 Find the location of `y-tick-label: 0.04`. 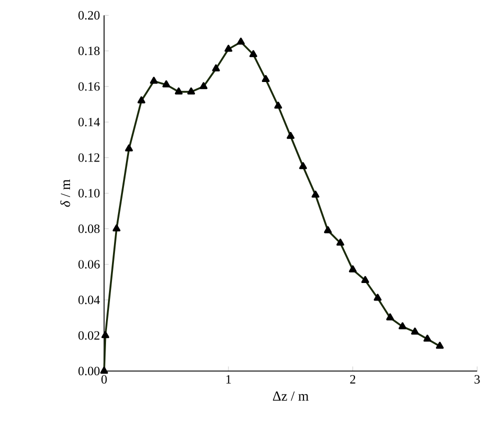

y-tick-label: 0.04 is located at coordinates (89, 300).